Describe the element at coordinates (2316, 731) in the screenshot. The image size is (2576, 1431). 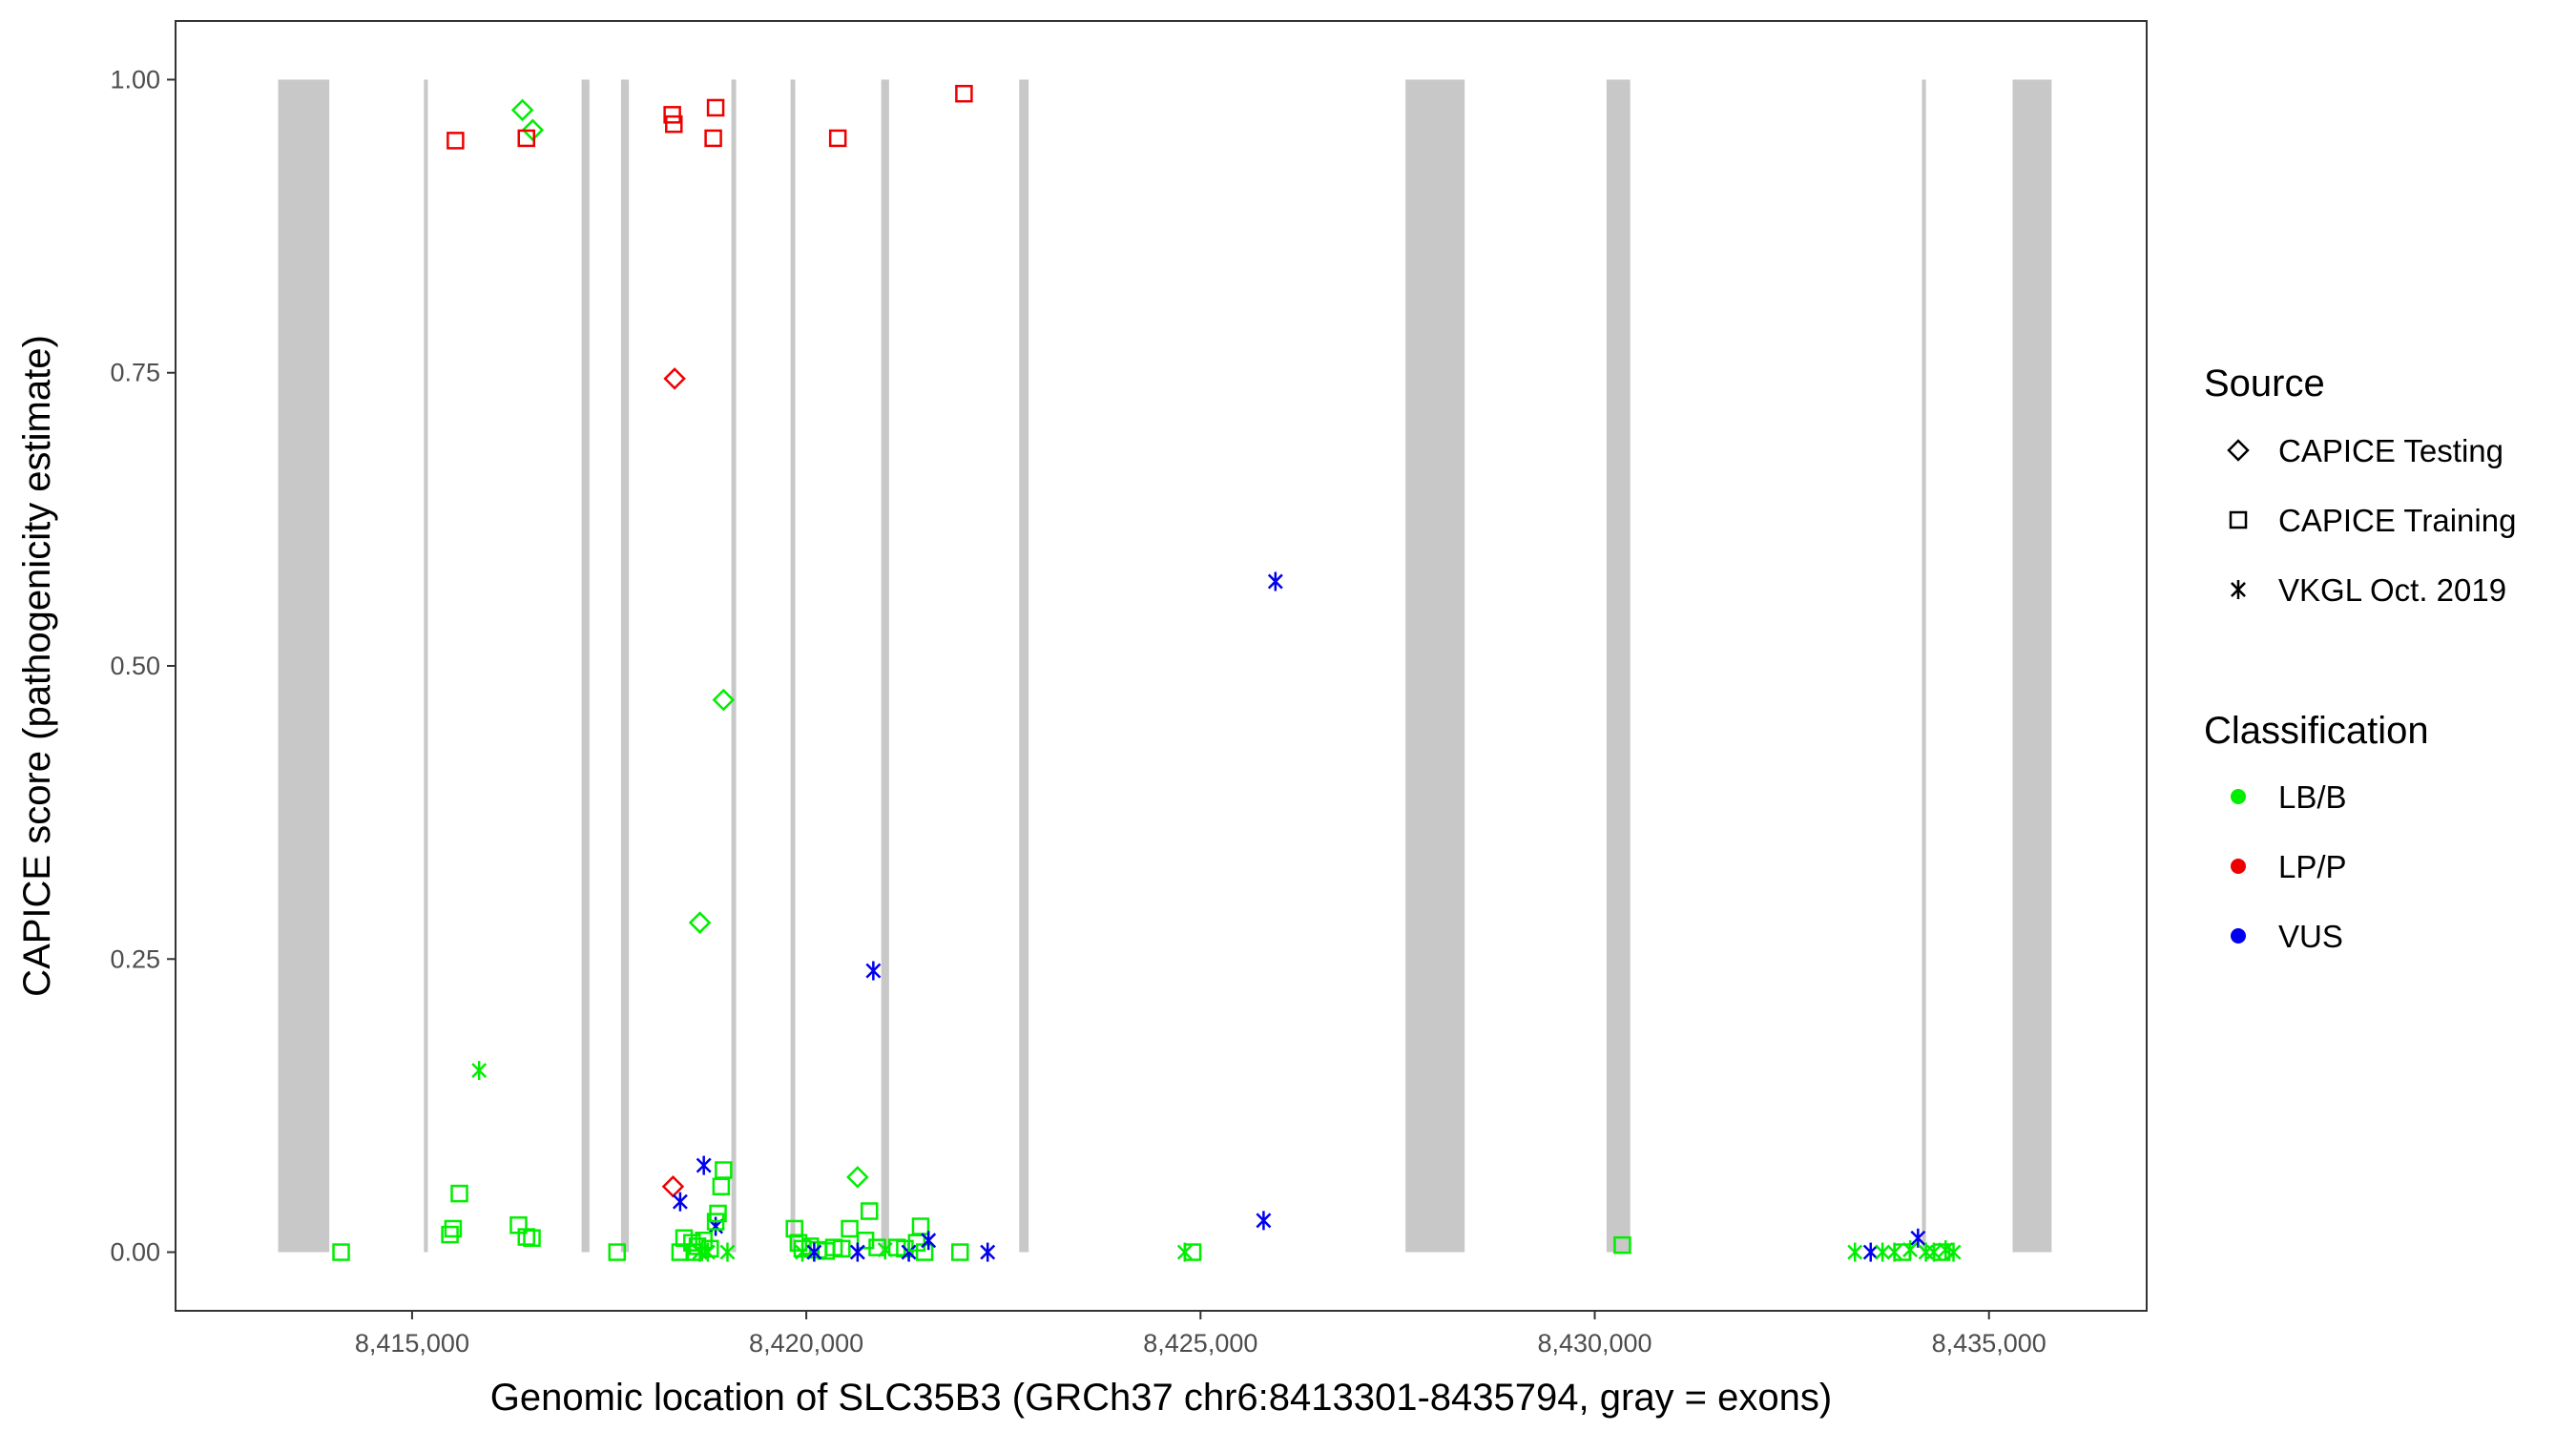
I see `legend-classification-title: Classification` at that location.